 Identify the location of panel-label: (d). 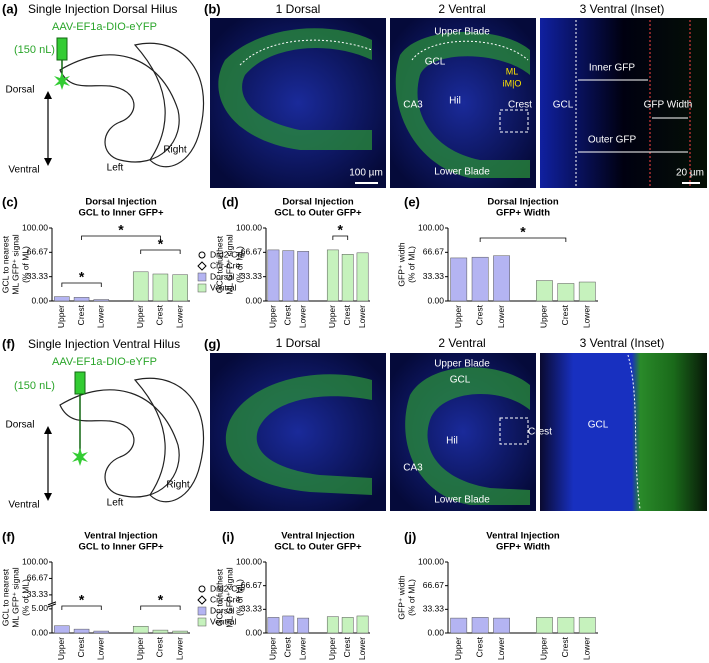
(230, 201).